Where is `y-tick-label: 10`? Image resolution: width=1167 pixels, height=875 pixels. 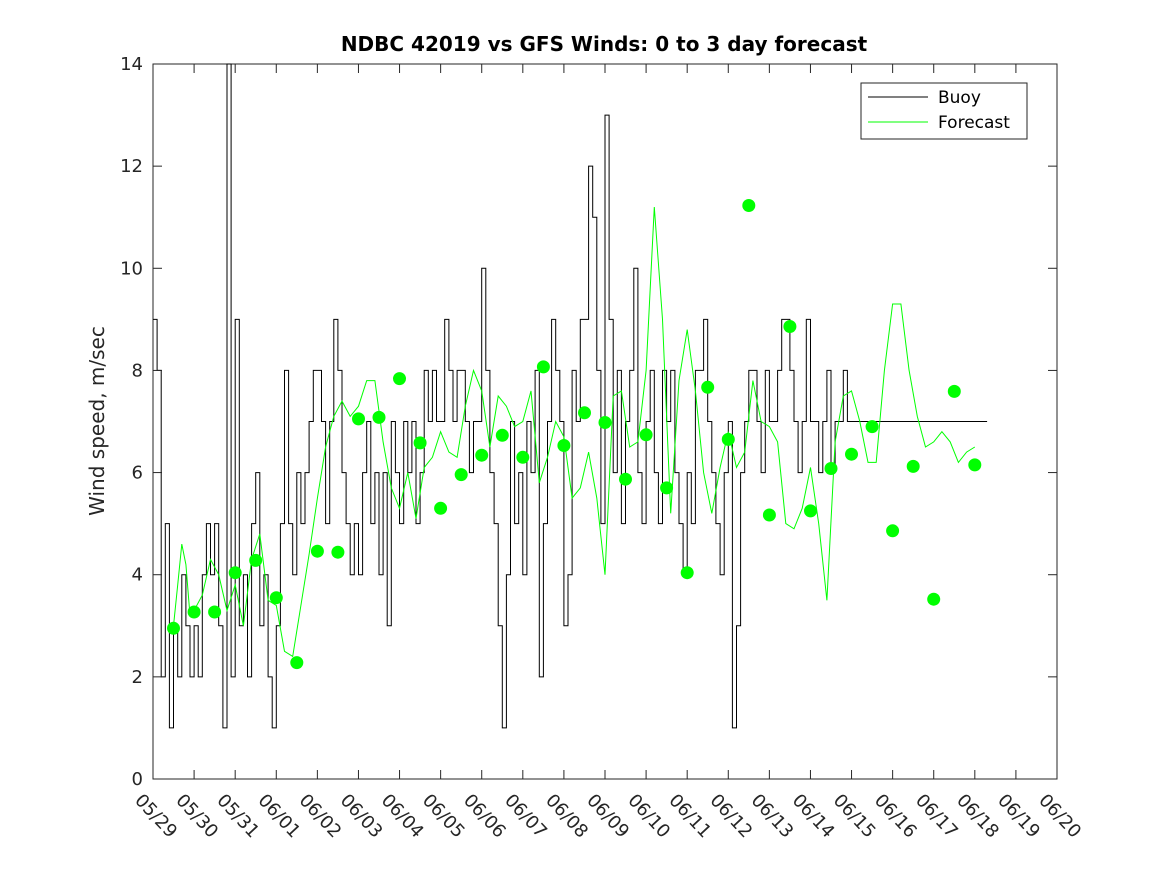 y-tick-label: 10 is located at coordinates (131, 268).